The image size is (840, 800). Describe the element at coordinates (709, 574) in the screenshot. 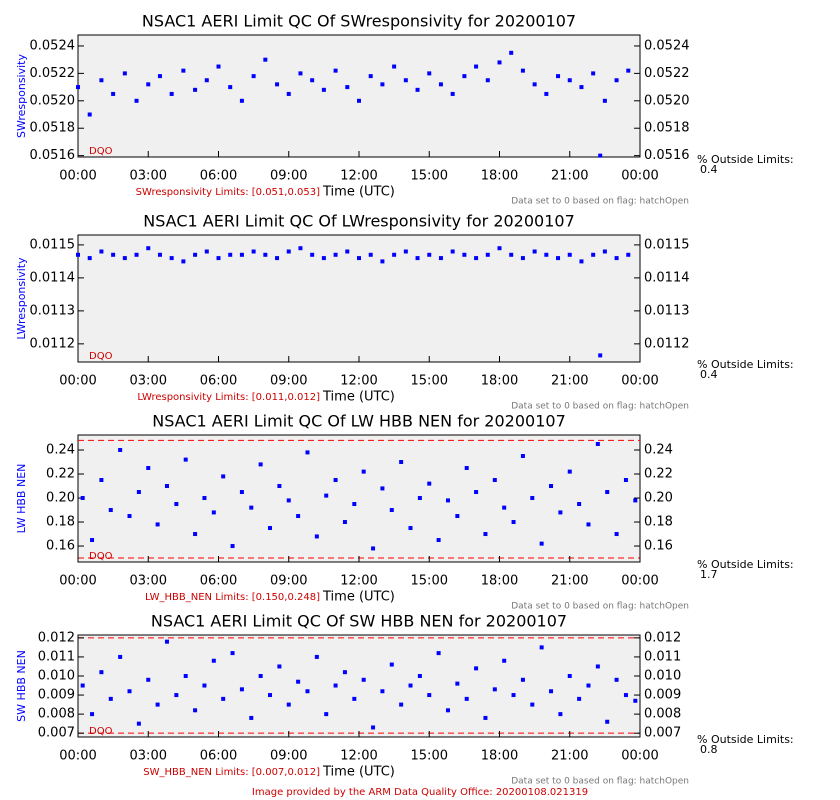

I see `outside-value: 1.7` at that location.